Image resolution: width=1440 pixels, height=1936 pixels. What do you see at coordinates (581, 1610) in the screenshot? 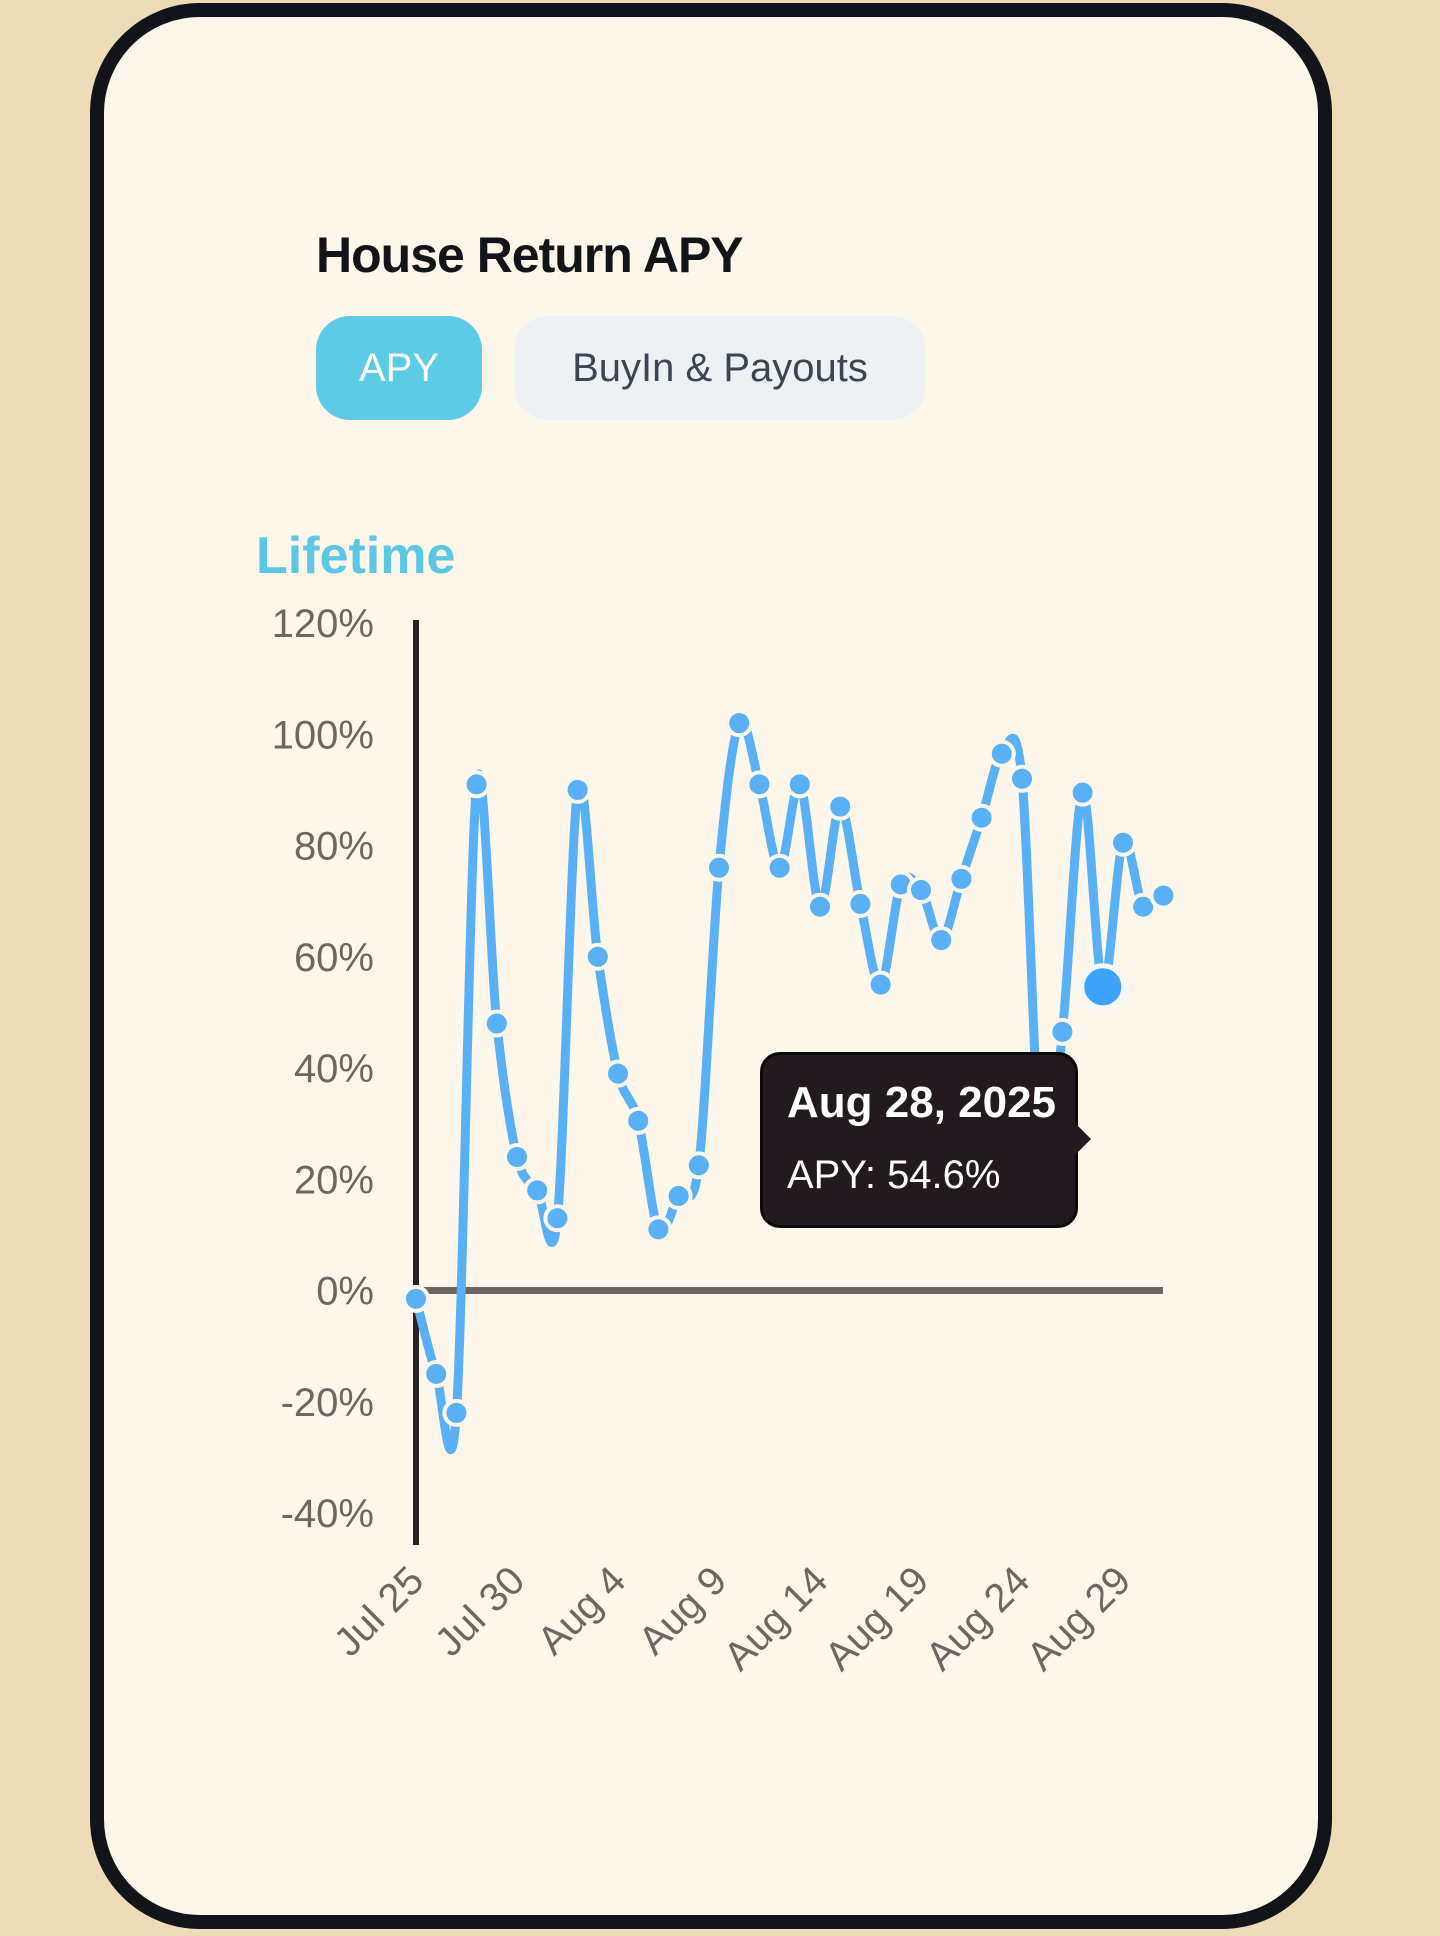
I see `x-tick-label: Aug 4` at bounding box center [581, 1610].